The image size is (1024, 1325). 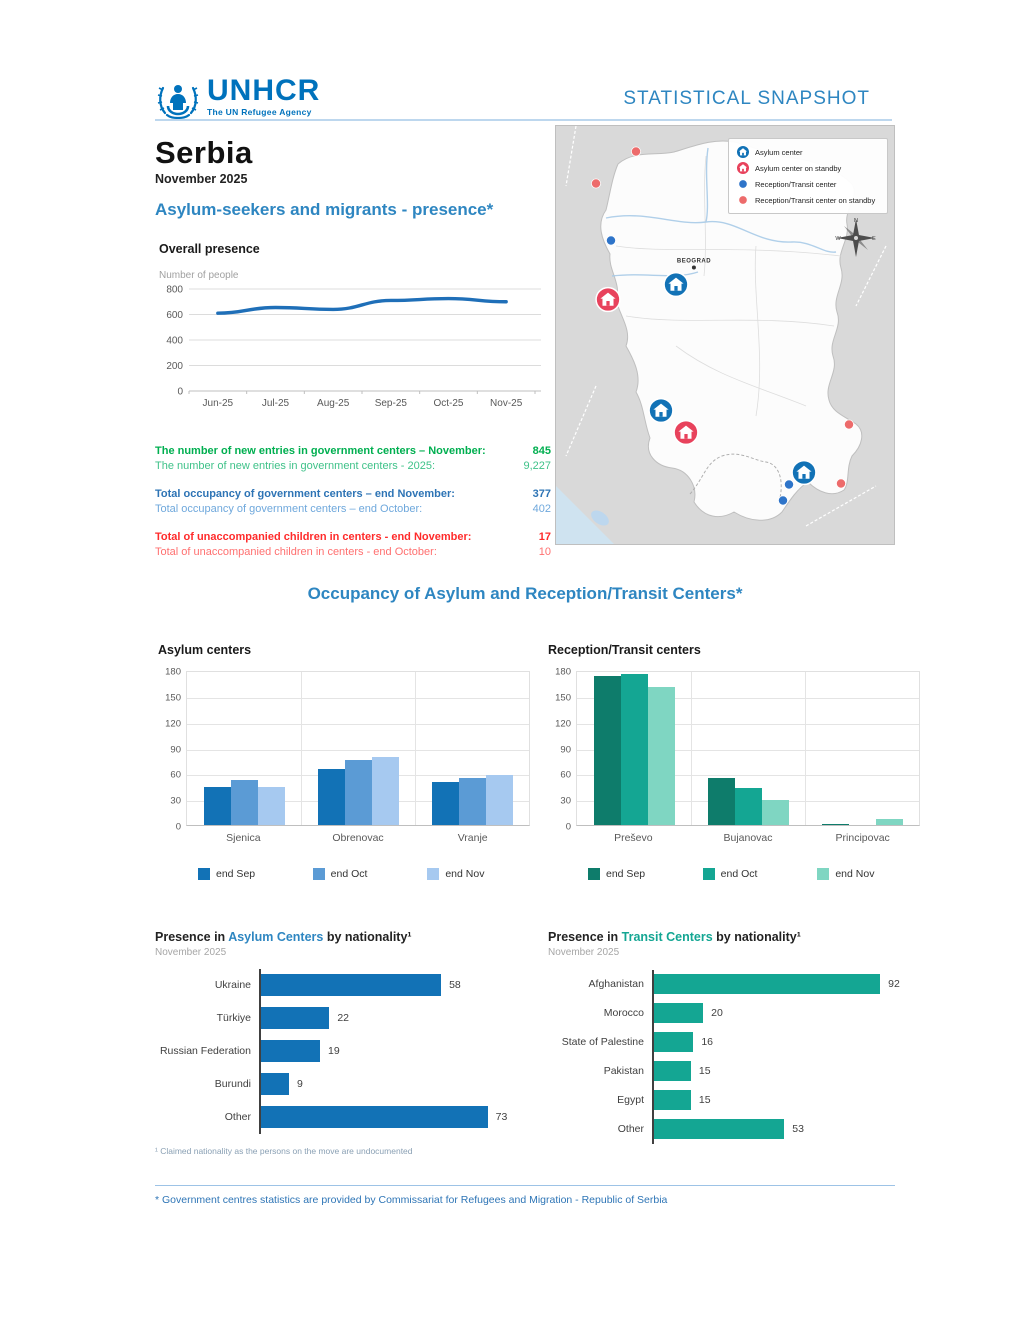 What do you see at coordinates (232, 985) in the screenshot?
I see `hbar-label: Ukraine` at bounding box center [232, 985].